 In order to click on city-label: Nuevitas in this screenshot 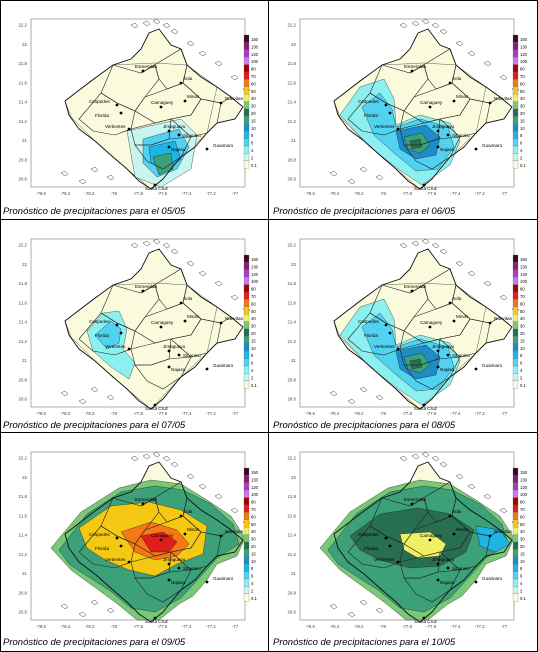, I will do `click(234, 531)`.